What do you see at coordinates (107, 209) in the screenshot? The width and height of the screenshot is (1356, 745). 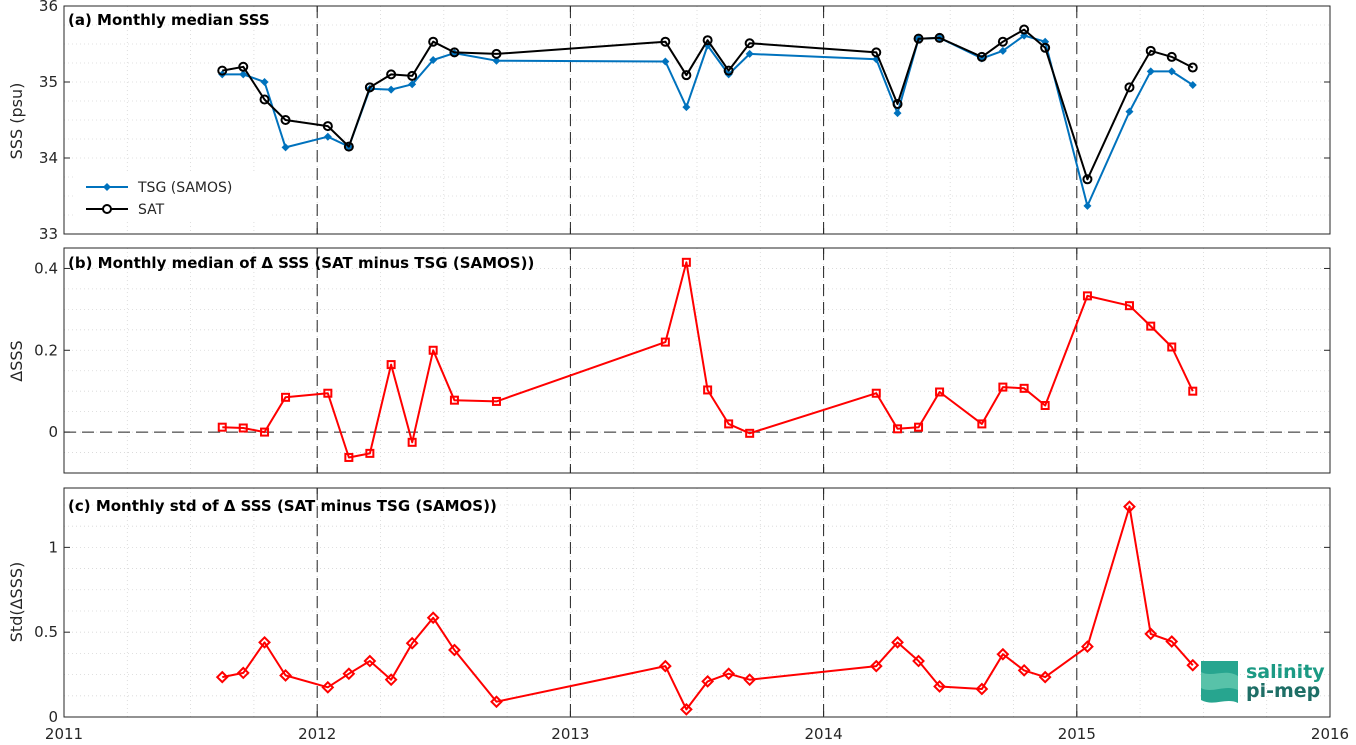 I see `legend-sat-marker` at bounding box center [107, 209].